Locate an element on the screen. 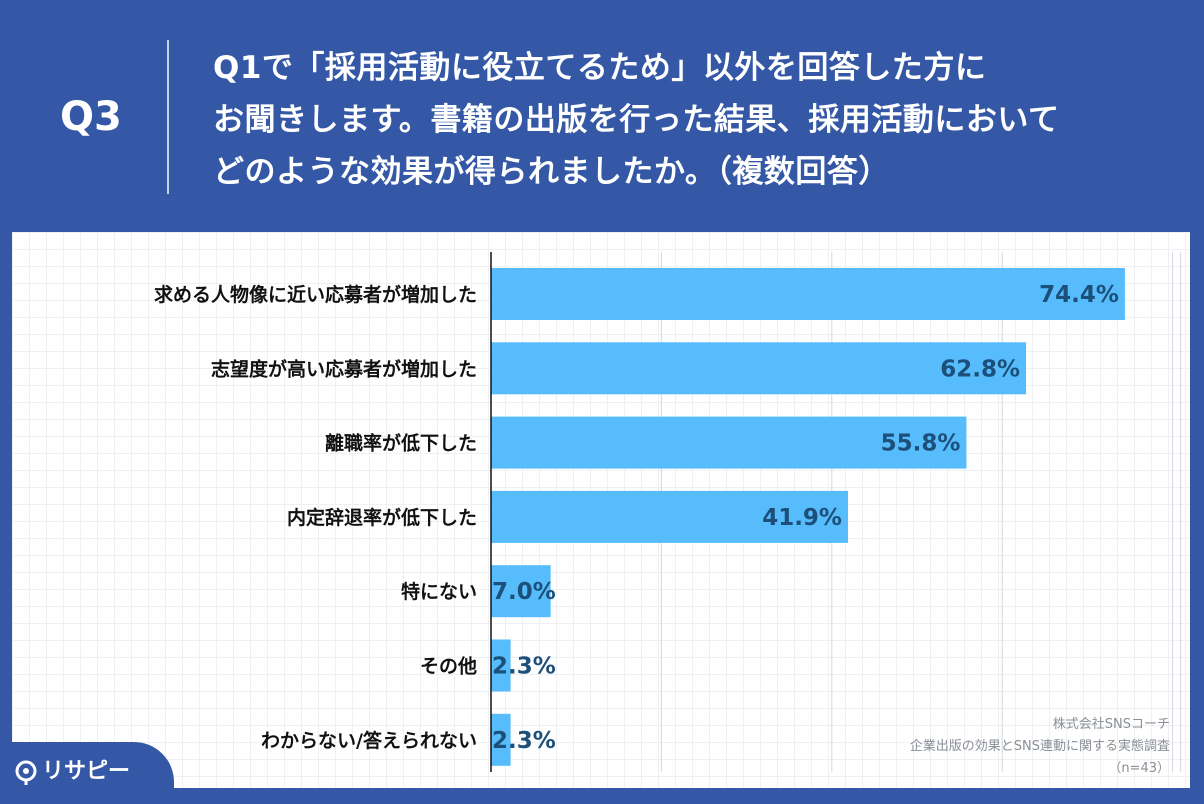  category-label: 求める人物像に近い応募者が増加した is located at coordinates (315, 294).